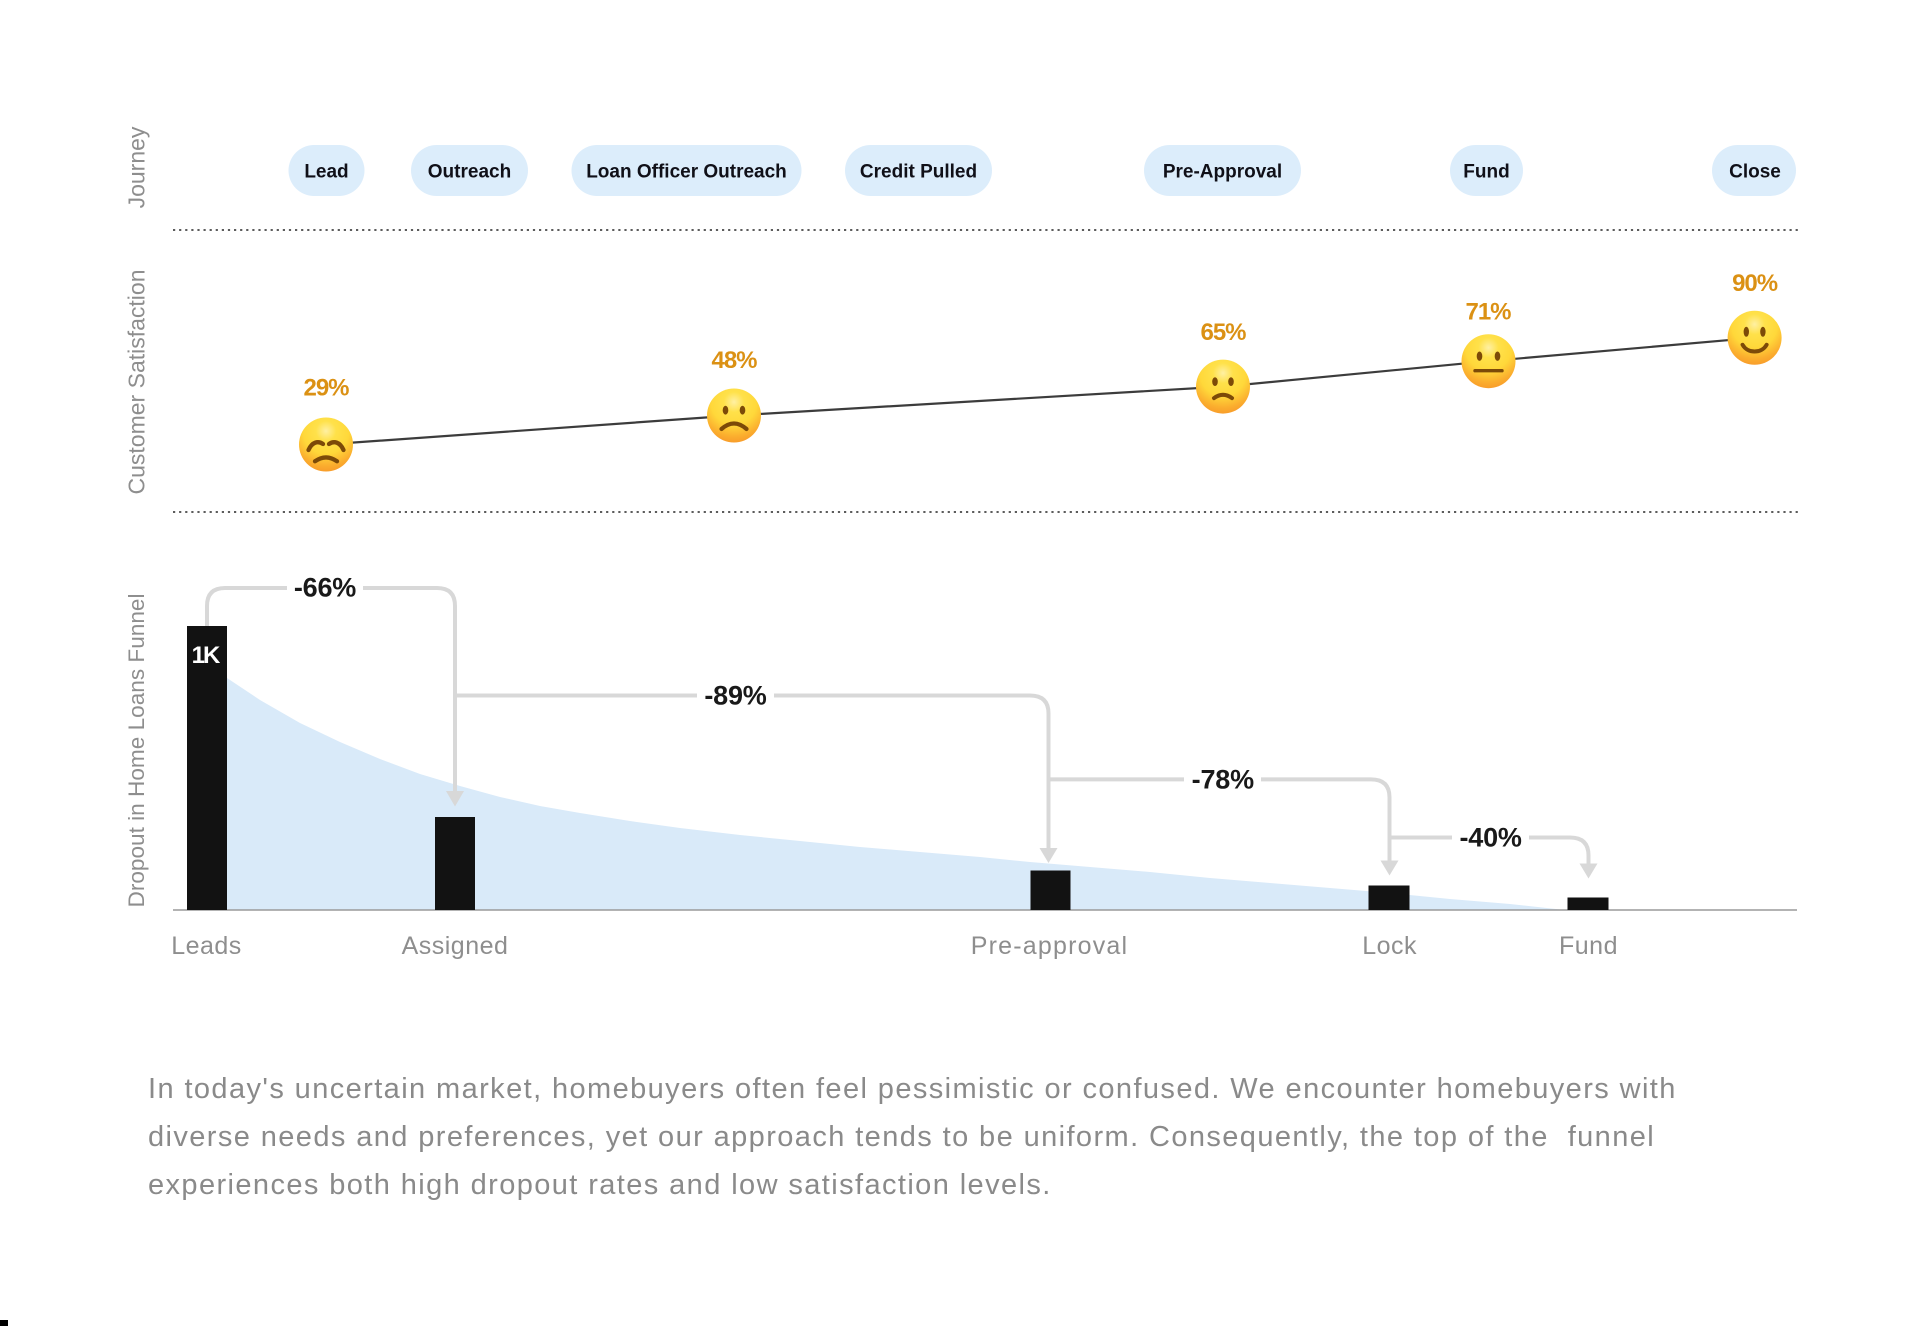  I want to click on svg-text: Pre-approval, so click(1050, 946).